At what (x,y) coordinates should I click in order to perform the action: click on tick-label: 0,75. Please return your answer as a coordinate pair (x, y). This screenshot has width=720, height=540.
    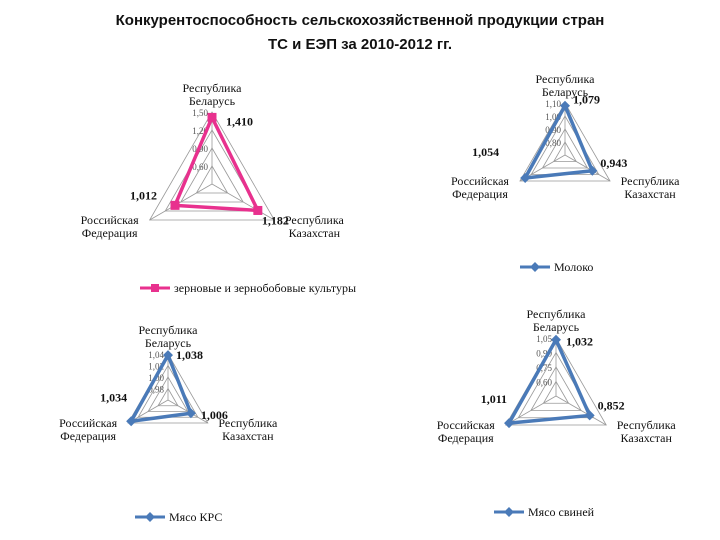
    Looking at the image, I should click on (544, 368).